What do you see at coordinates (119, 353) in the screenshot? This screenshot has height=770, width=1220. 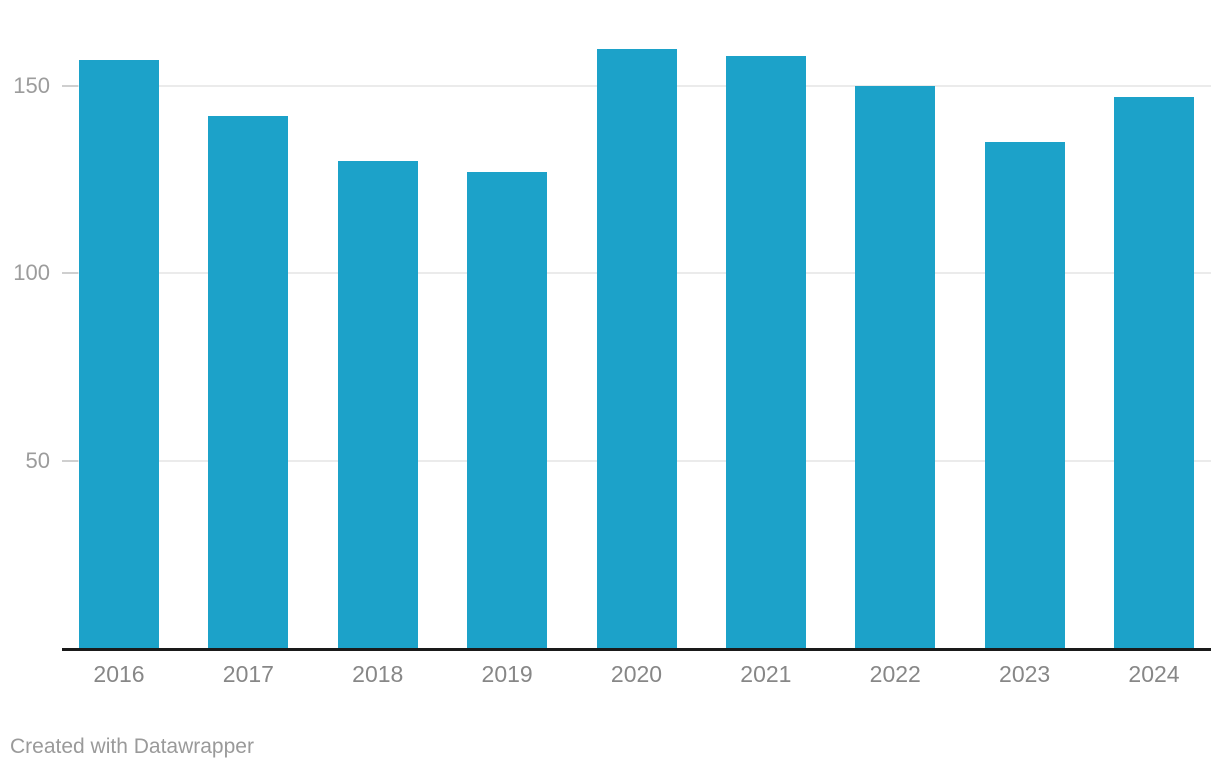 I see `bar-2016` at bounding box center [119, 353].